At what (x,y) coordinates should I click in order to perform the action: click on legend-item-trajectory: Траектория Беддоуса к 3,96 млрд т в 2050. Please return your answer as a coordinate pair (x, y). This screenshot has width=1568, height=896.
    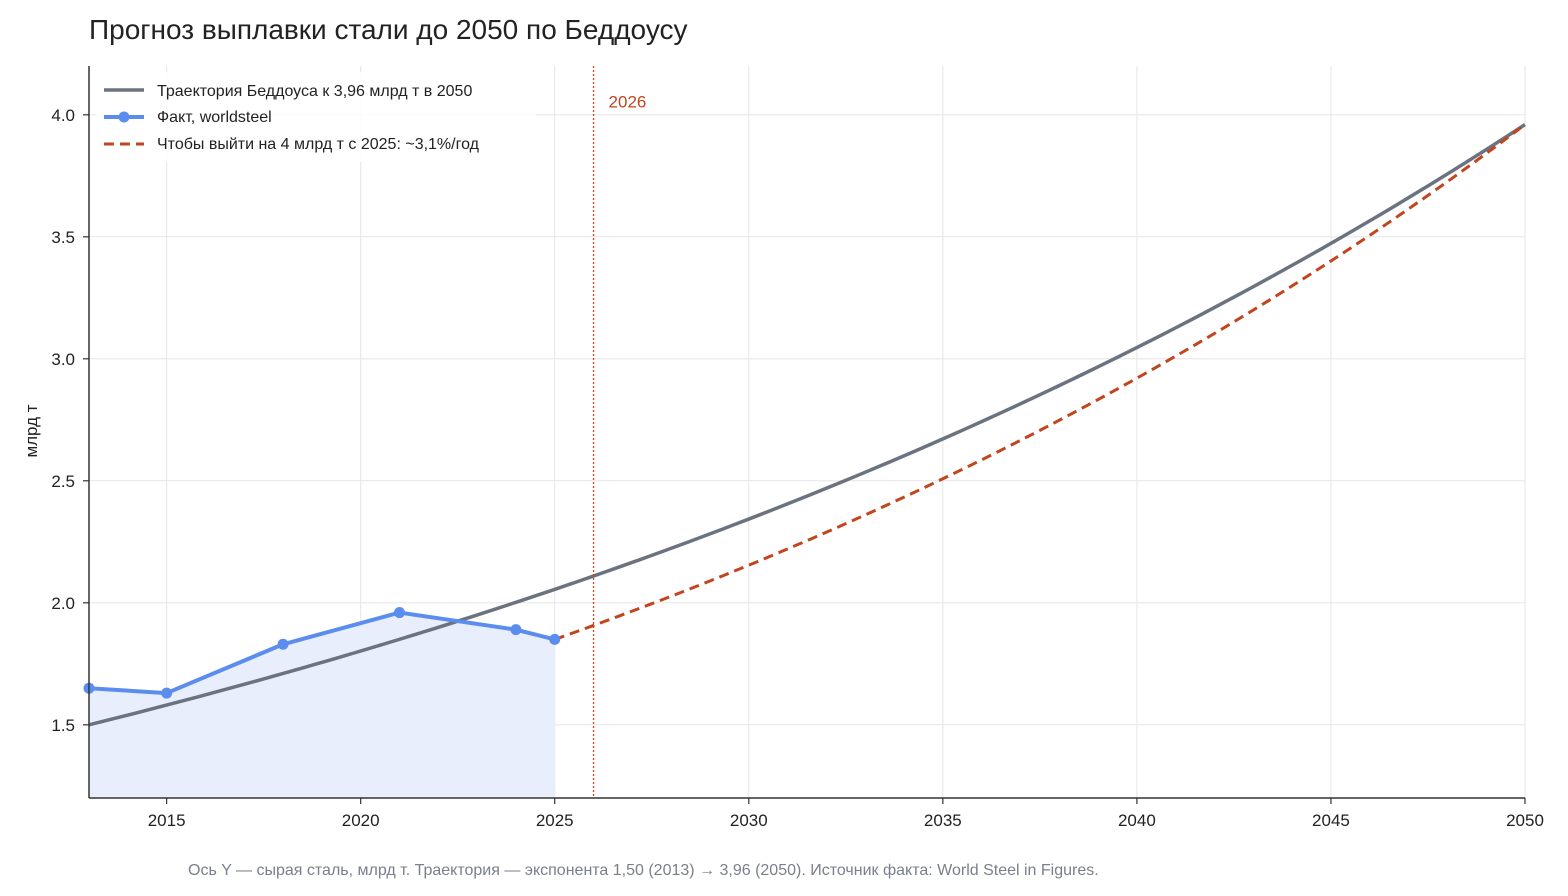
    Looking at the image, I should click on (288, 91).